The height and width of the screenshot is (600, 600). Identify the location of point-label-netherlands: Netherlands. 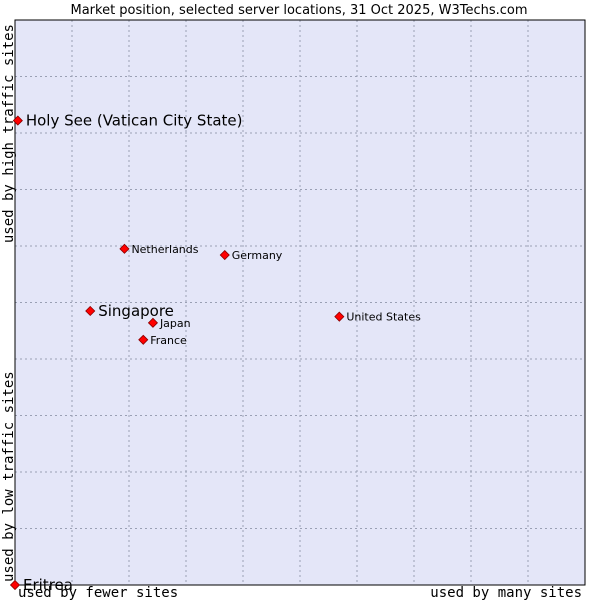
(164, 249).